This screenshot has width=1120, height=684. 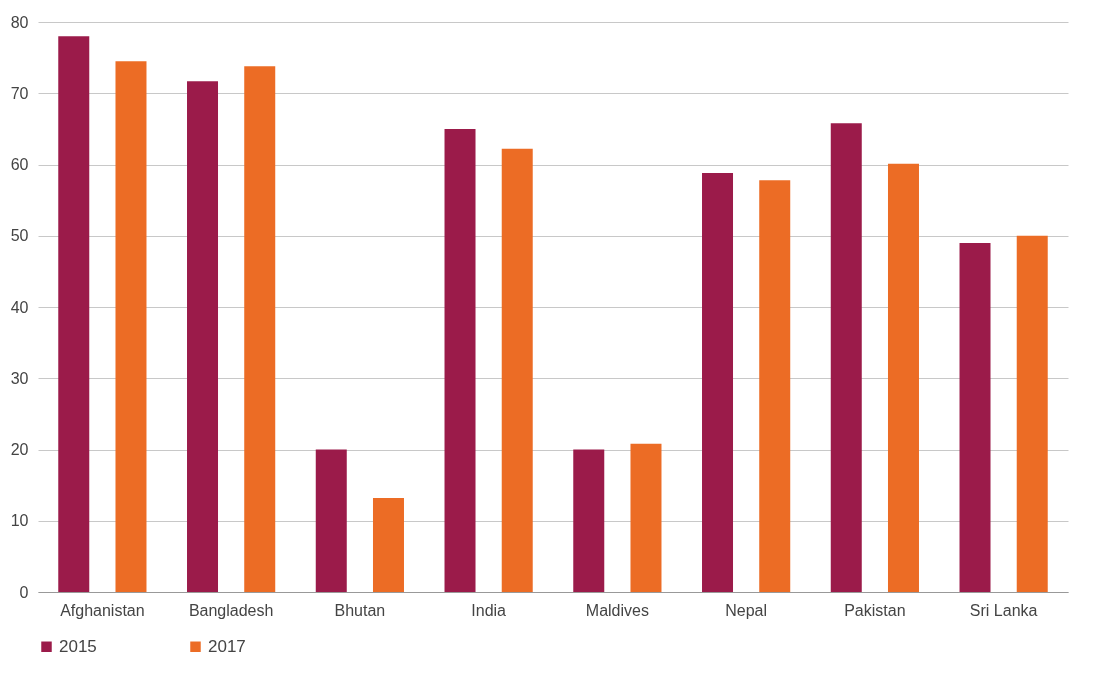 I want to click on legend-label: 2015, so click(x=78, y=646).